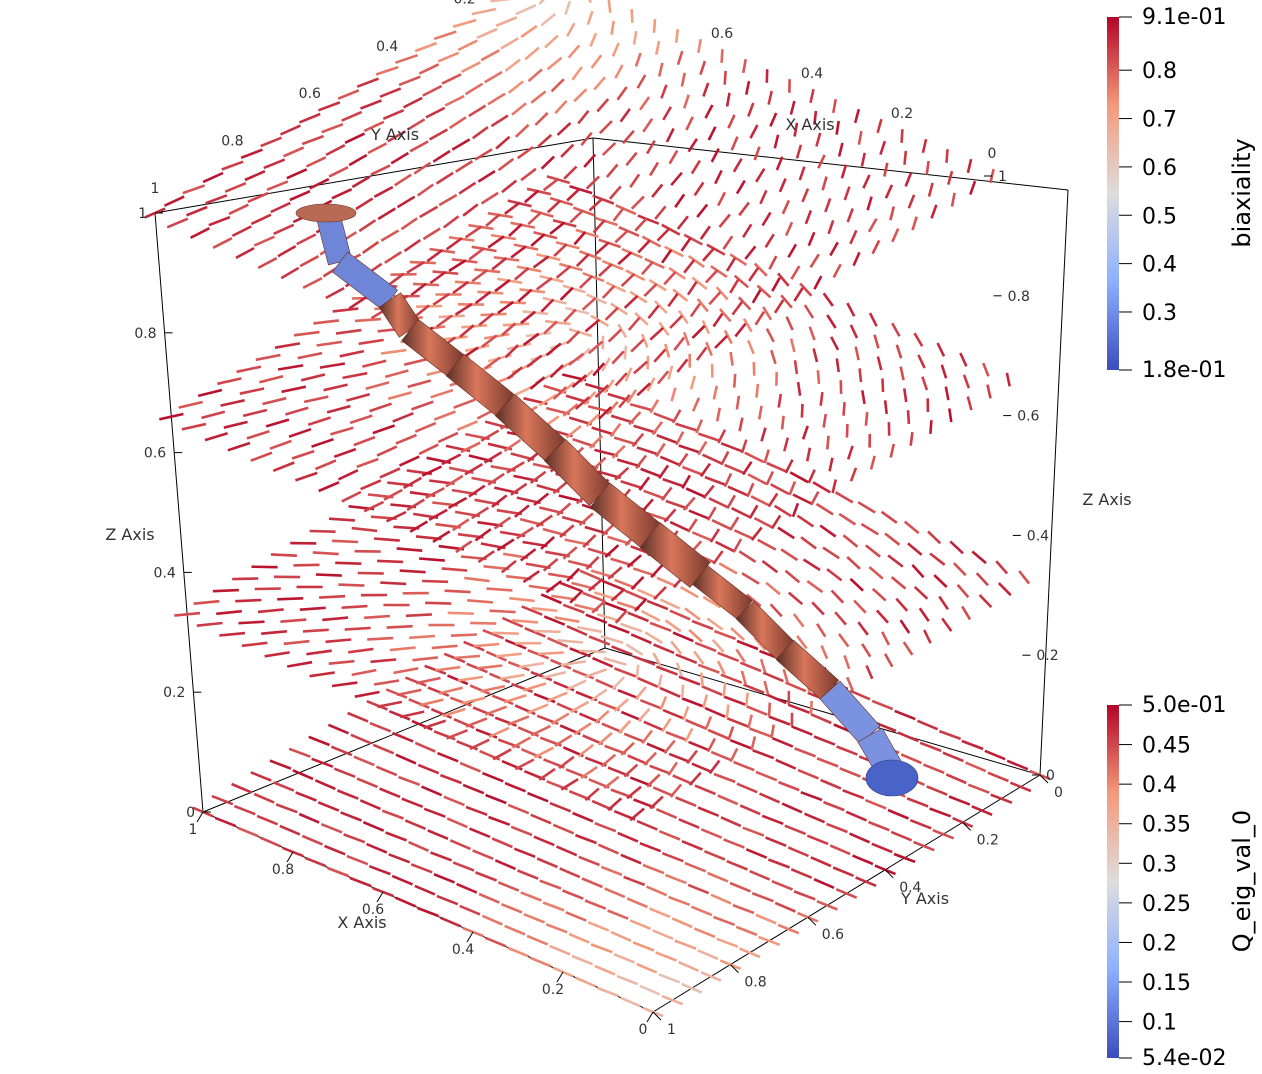  Describe the element at coordinates (290, 857) in the screenshot. I see `x-tick-mark` at that location.